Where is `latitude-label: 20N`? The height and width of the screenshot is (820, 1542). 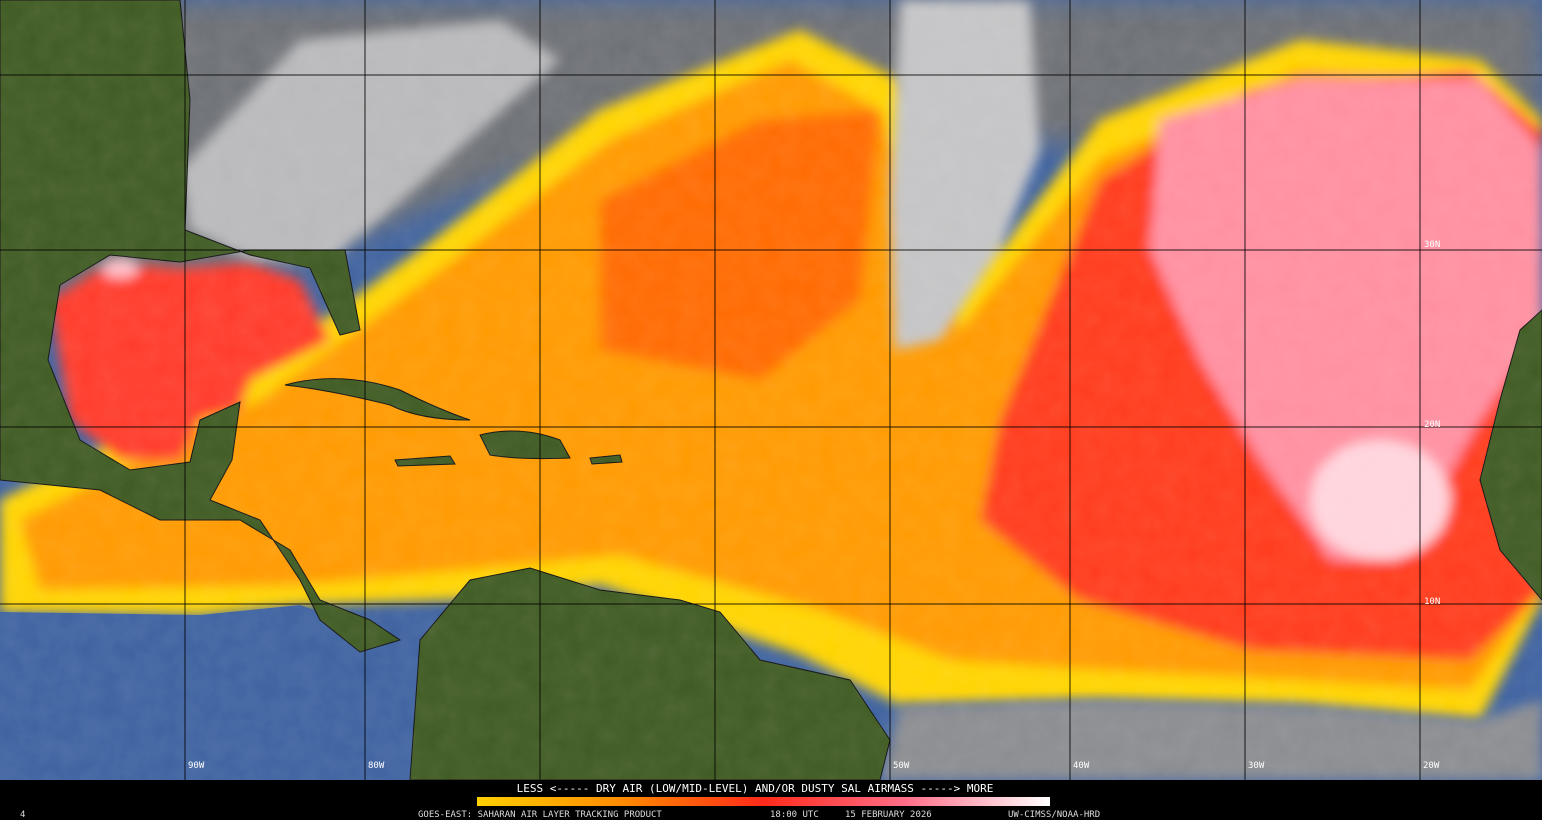 latitude-label: 20N is located at coordinates (1432, 425).